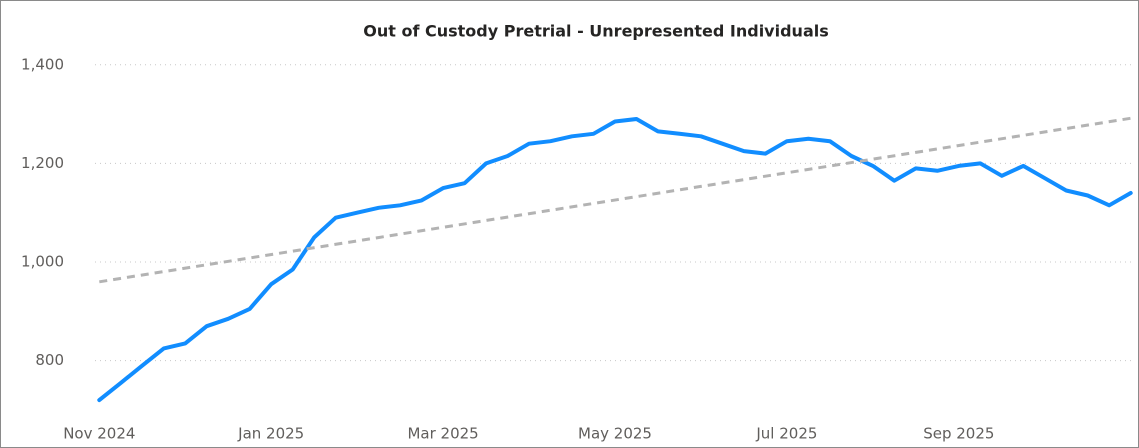 The image size is (1139, 448). What do you see at coordinates (42, 64) in the screenshot?
I see `y-tick-label: 1,400` at bounding box center [42, 64].